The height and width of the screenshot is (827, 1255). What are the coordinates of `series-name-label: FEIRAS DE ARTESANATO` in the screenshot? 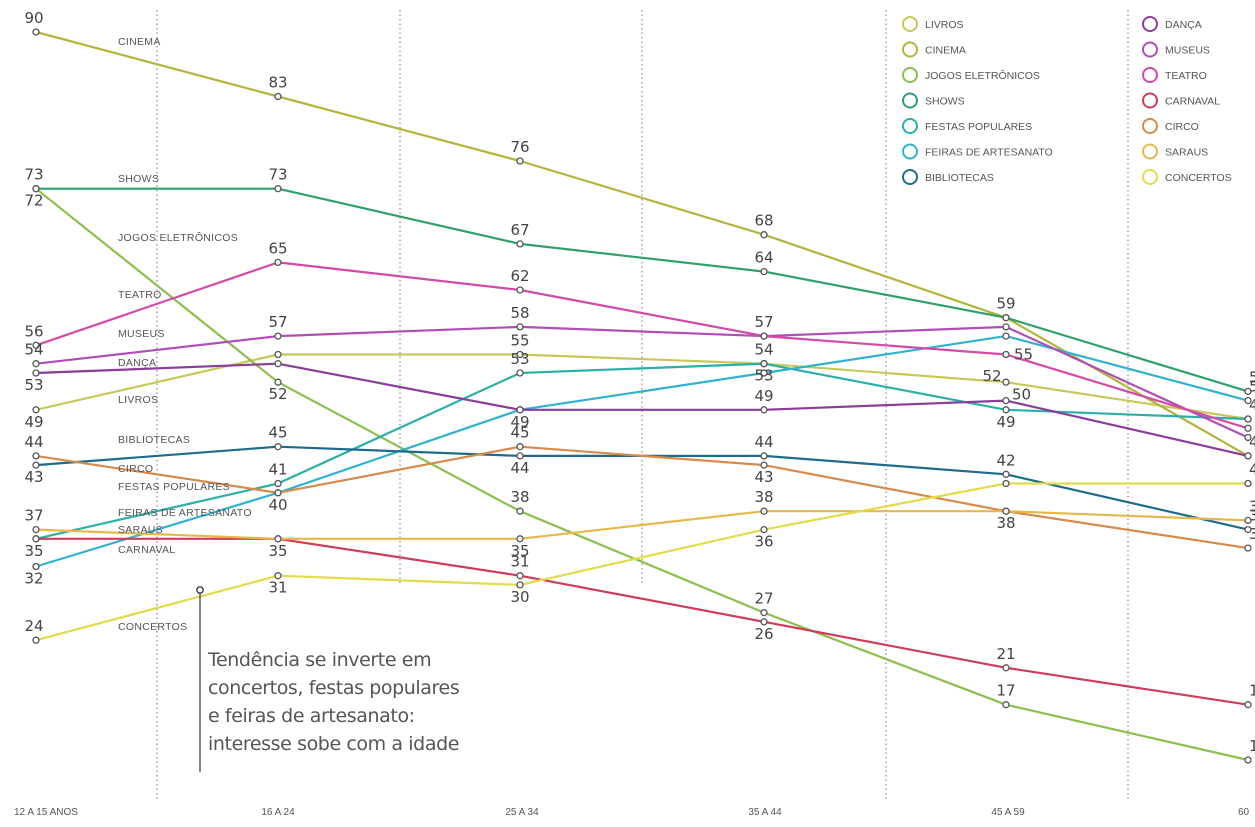 It's located at (185, 513).